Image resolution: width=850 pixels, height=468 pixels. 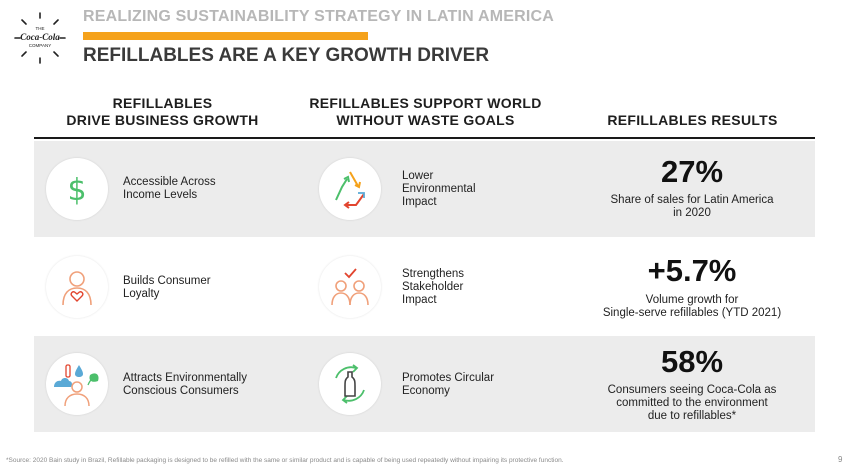 I want to click on logo-the: THE, so click(x=40, y=28).